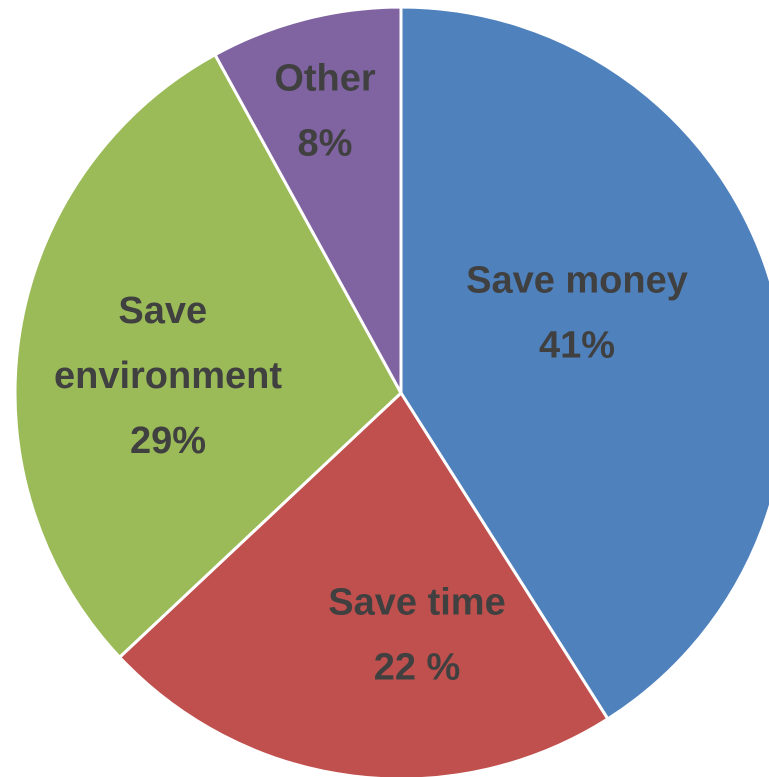 This screenshot has height=777, width=769. What do you see at coordinates (577, 346) in the screenshot?
I see `value-label: 41%` at bounding box center [577, 346].